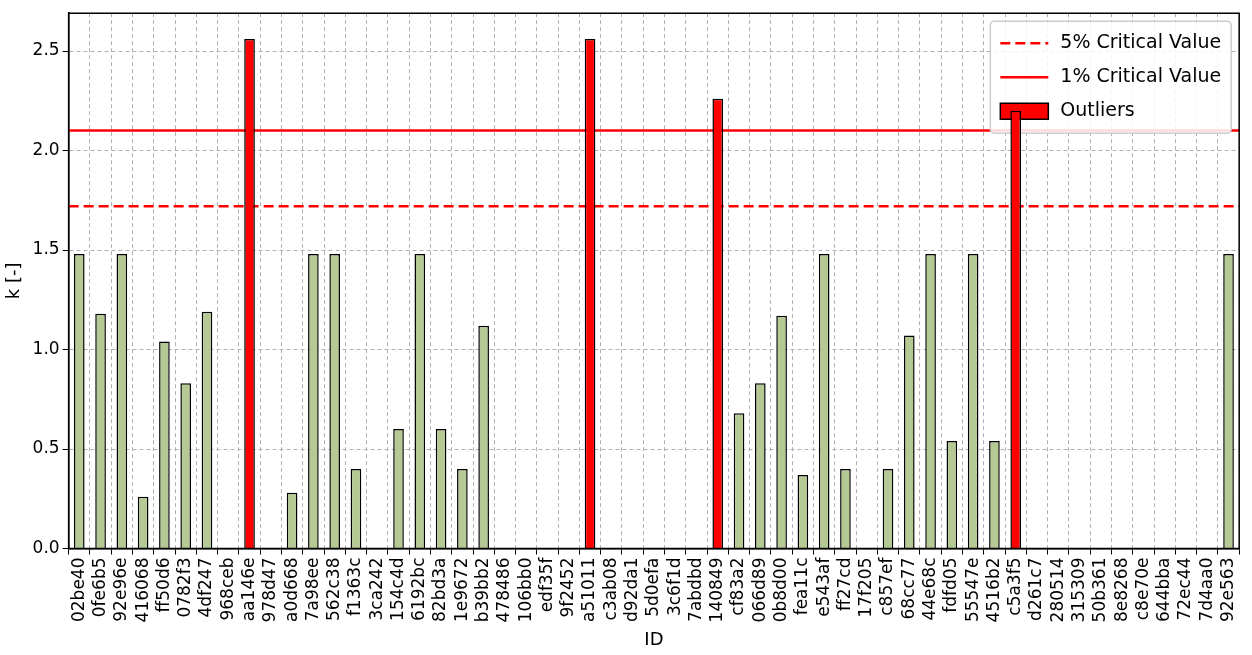 This screenshot has width=1252, height=655. What do you see at coordinates (654, 638) in the screenshot?
I see `x-axis-title: ID` at bounding box center [654, 638].